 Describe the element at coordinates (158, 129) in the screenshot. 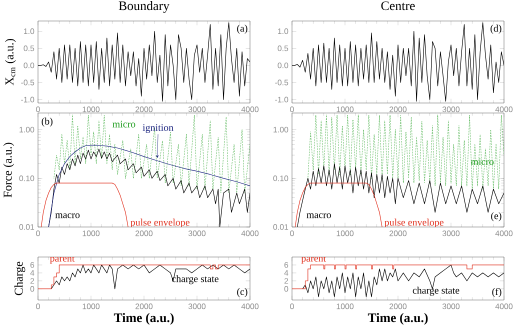

I see `text: ignition` at that location.